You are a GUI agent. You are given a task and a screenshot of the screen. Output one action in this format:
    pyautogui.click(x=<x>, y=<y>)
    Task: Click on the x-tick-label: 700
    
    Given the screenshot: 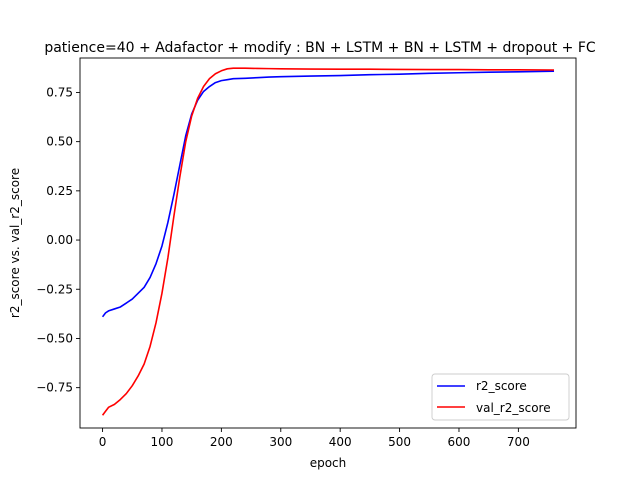 What is the action you would take?
    pyautogui.click(x=518, y=442)
    